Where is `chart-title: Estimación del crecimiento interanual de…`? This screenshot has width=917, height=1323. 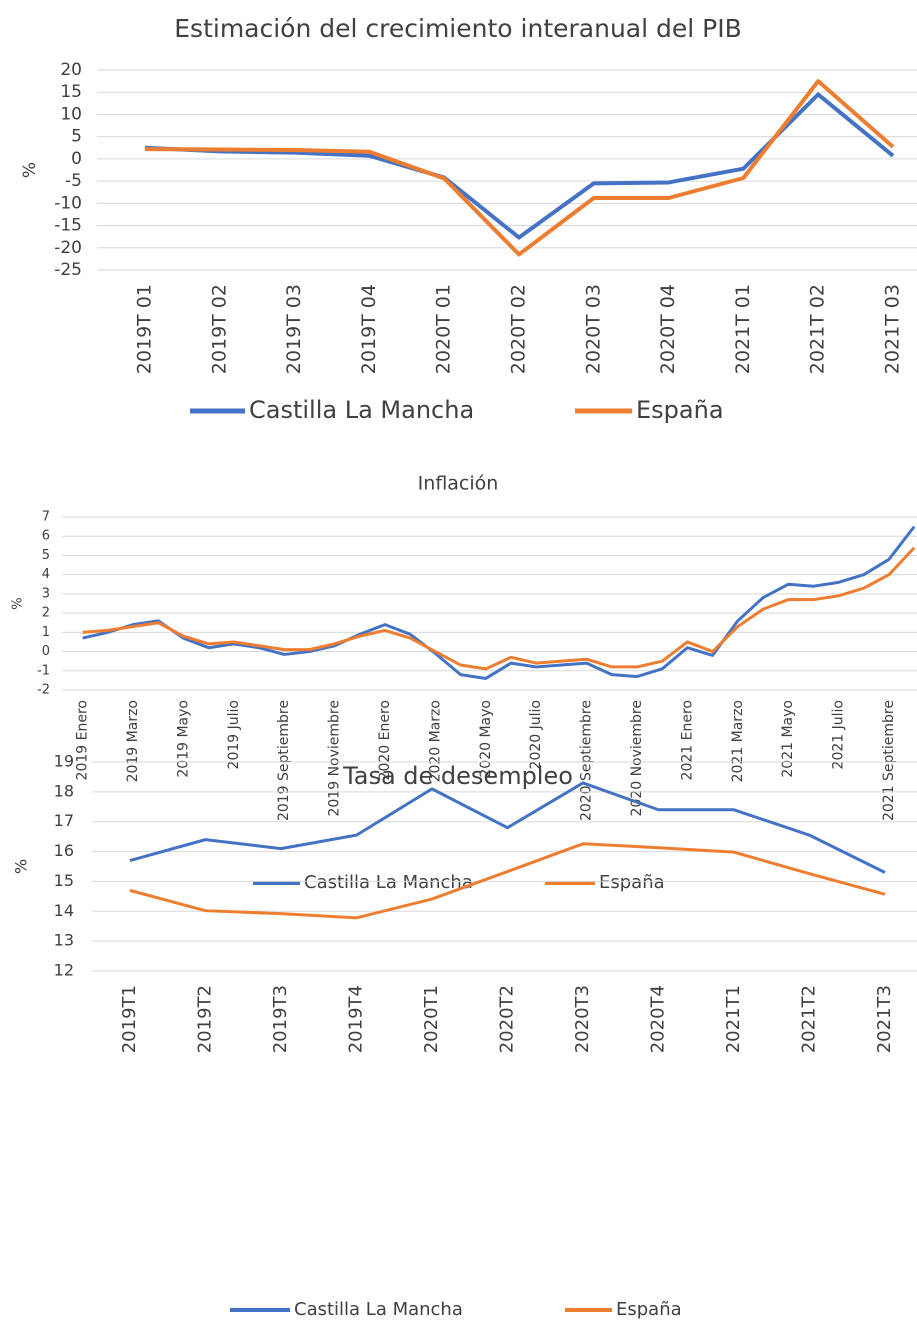
chart-title: Estimación del crecimiento interanual de… is located at coordinates (458, 28).